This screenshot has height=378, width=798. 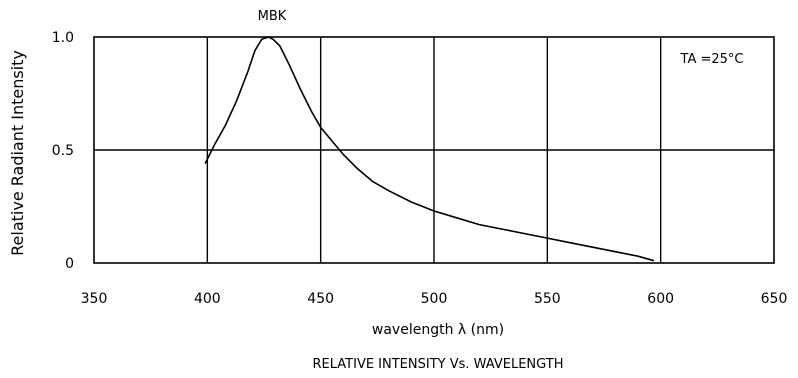 I want to click on temperature-condition: TA =25°C, so click(x=712, y=59).